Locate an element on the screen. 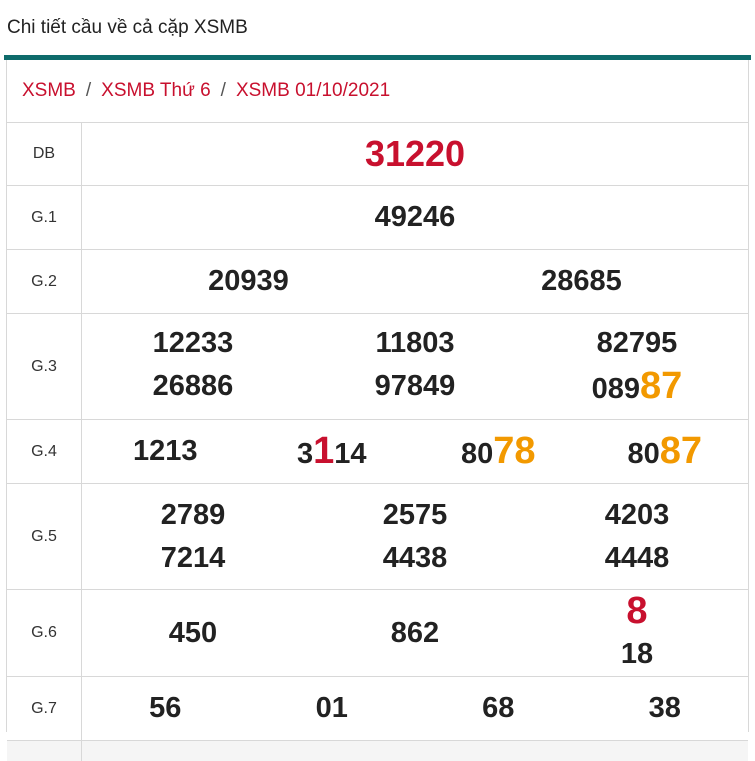  row-g1: G.1 49246 is located at coordinates (377, 217).